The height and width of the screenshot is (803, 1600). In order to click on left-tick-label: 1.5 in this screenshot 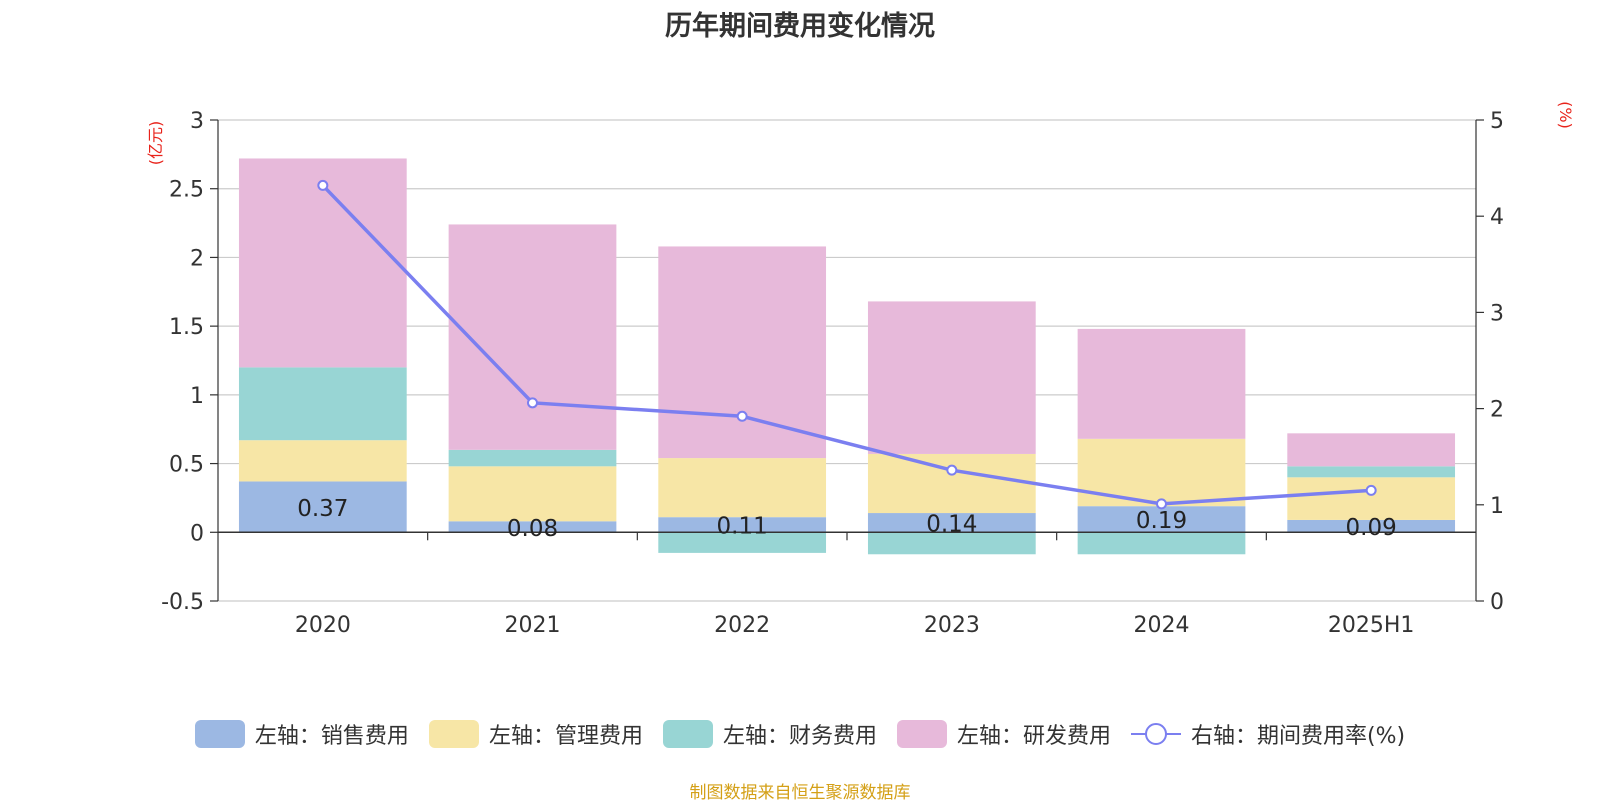, I will do `click(186, 327)`.